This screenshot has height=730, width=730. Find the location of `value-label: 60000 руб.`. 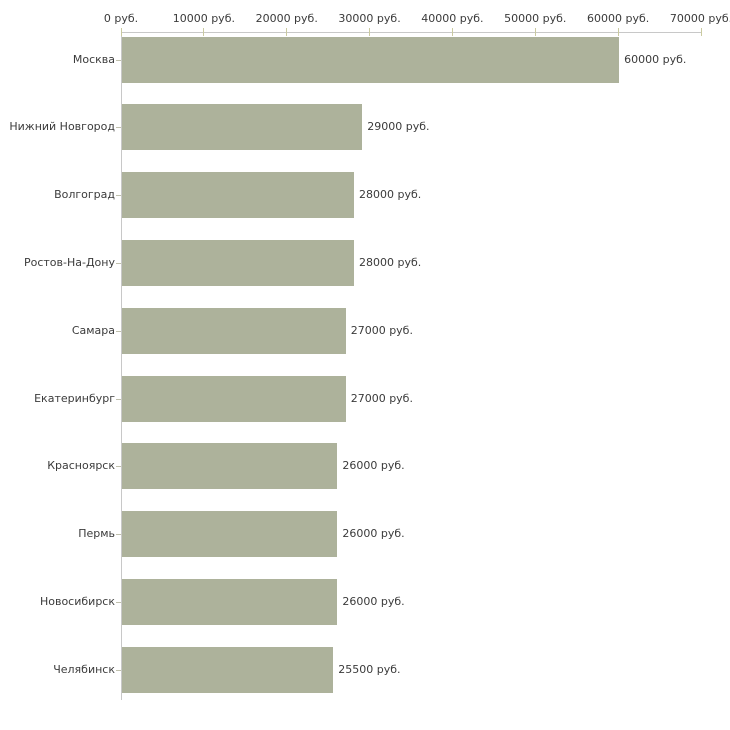

value-label: 60000 руб. is located at coordinates (655, 59).